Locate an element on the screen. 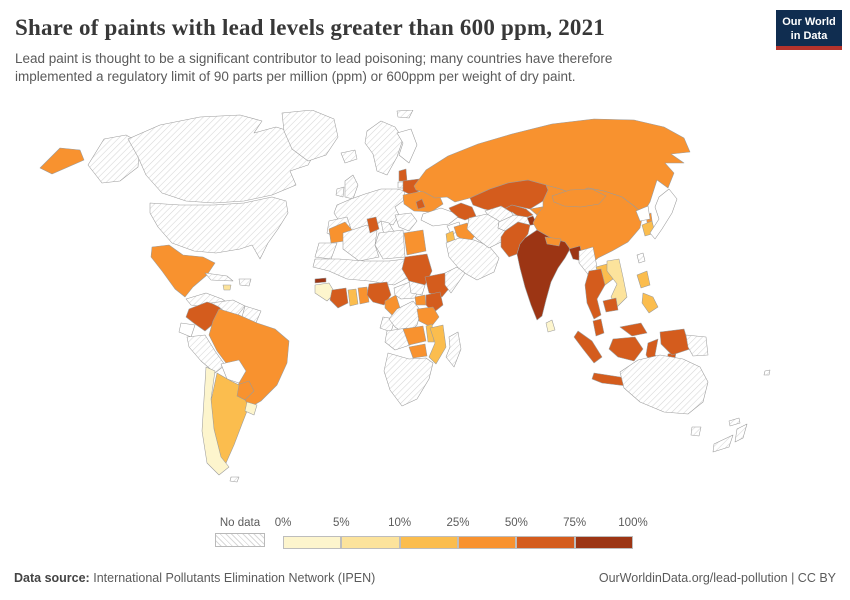 This screenshot has width=850, height=600. country-australia is located at coordinates (664, 384).